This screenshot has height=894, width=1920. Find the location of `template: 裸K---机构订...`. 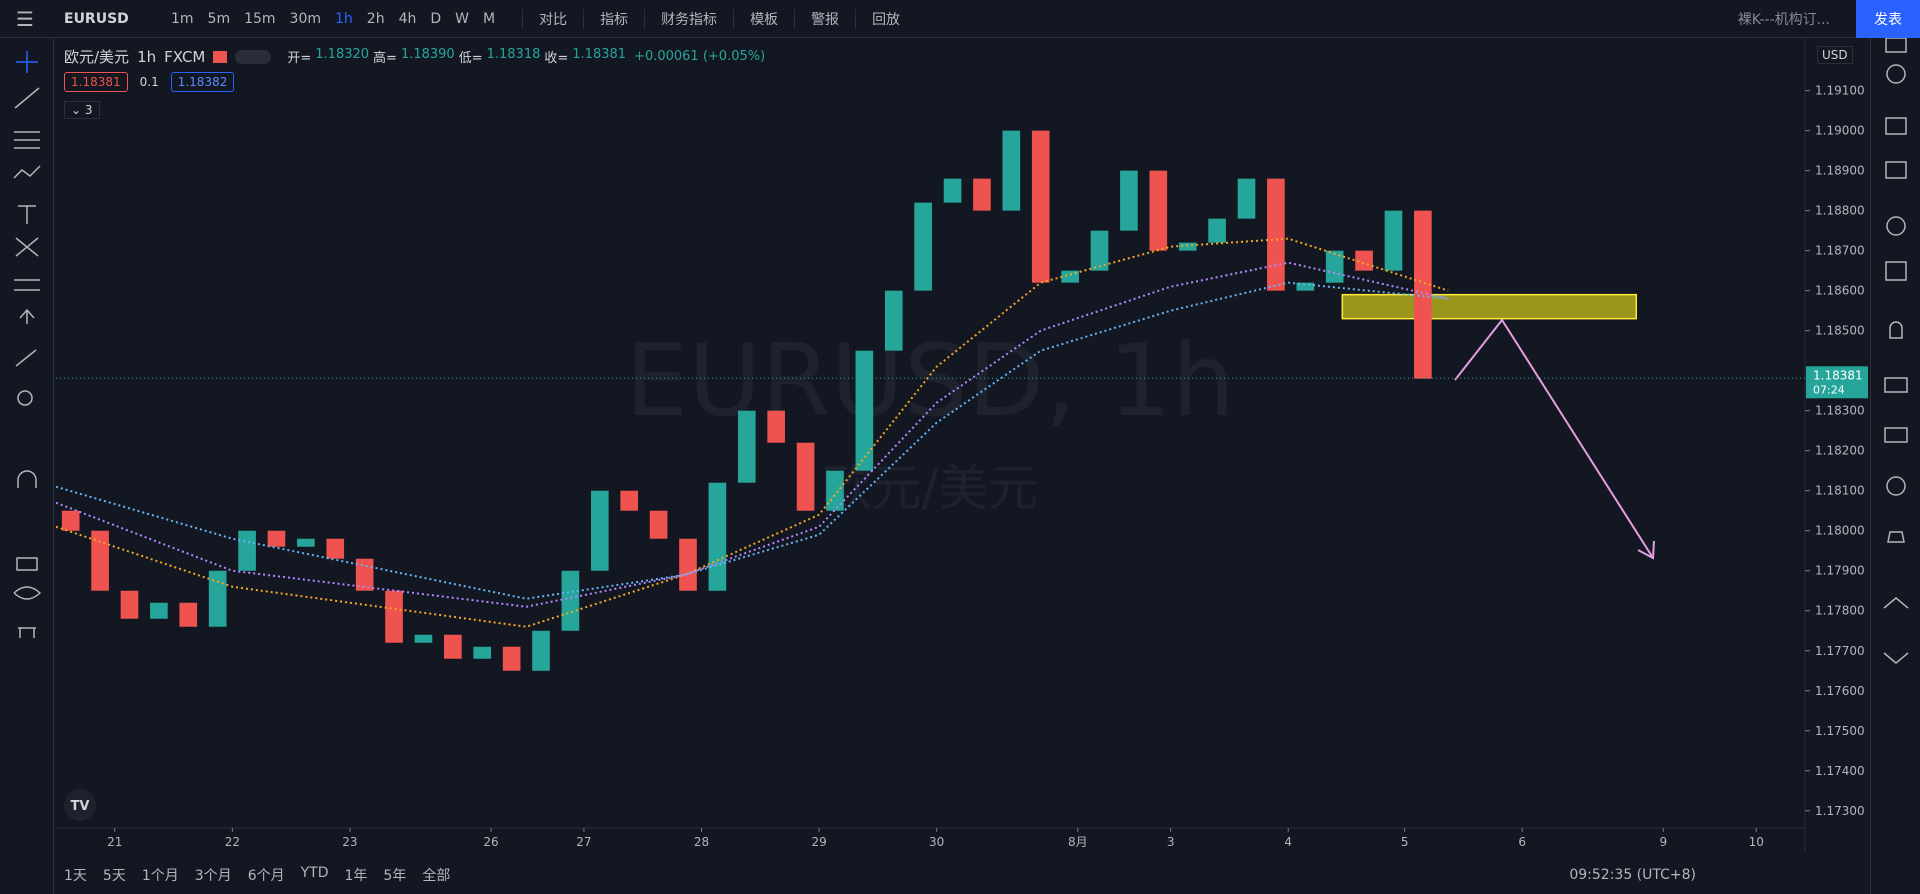

template: 裸K---机构订... is located at coordinates (1783, 19).